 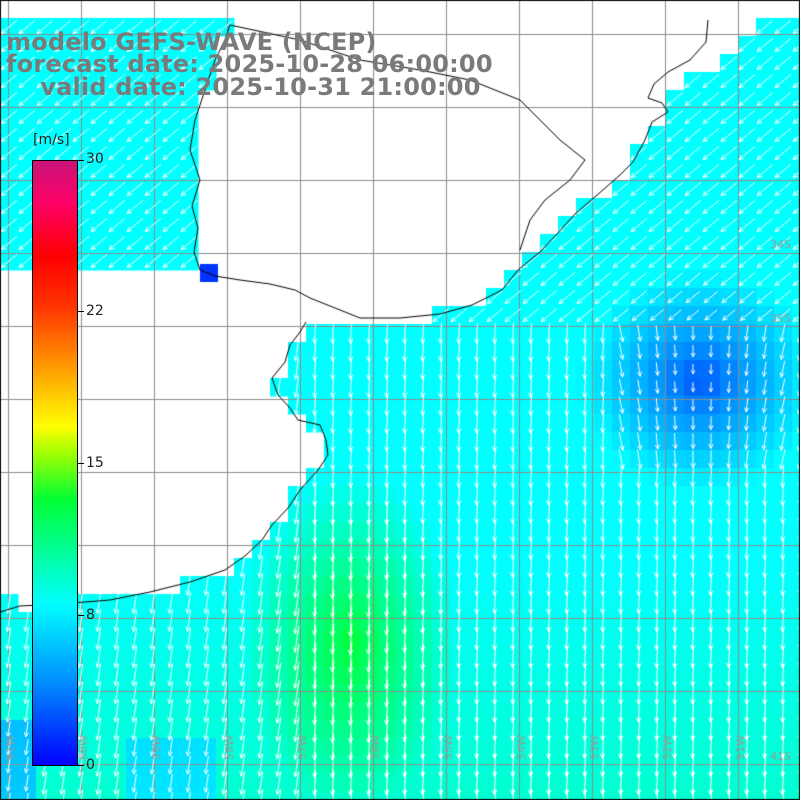 What do you see at coordinates (243, 87) in the screenshot?
I see `valid-date: valid date: 2025-10-31 21:00:00` at bounding box center [243, 87].